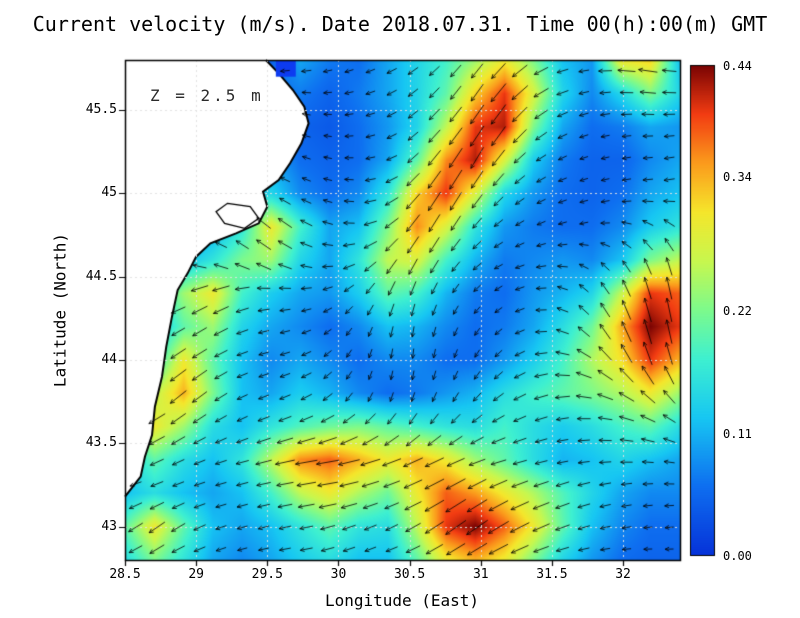 This screenshot has height=618, width=800. What do you see at coordinates (402, 600) in the screenshot?
I see `x-axis-label: Longitude (East)` at bounding box center [402, 600].